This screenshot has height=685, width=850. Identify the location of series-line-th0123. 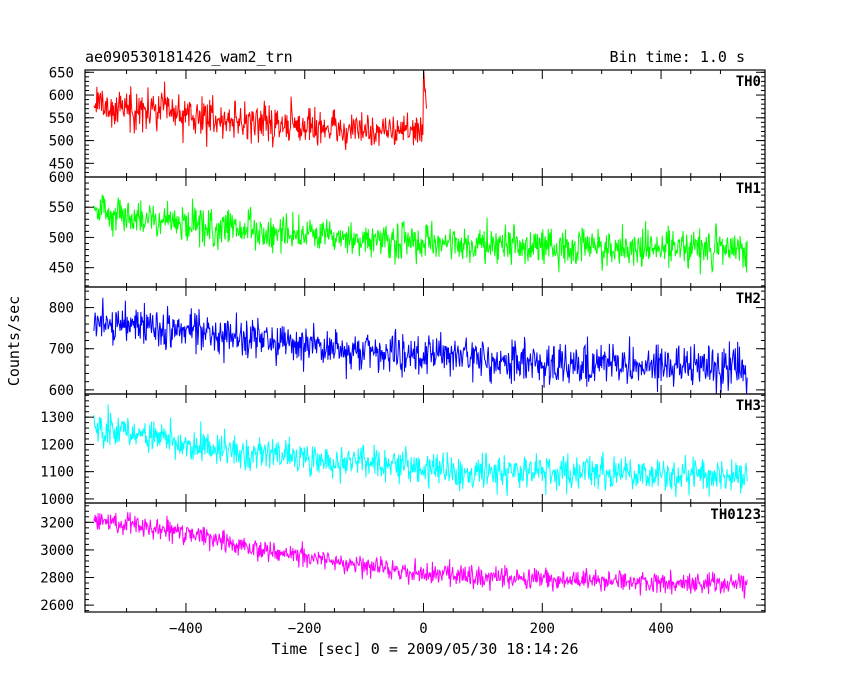
(420, 555).